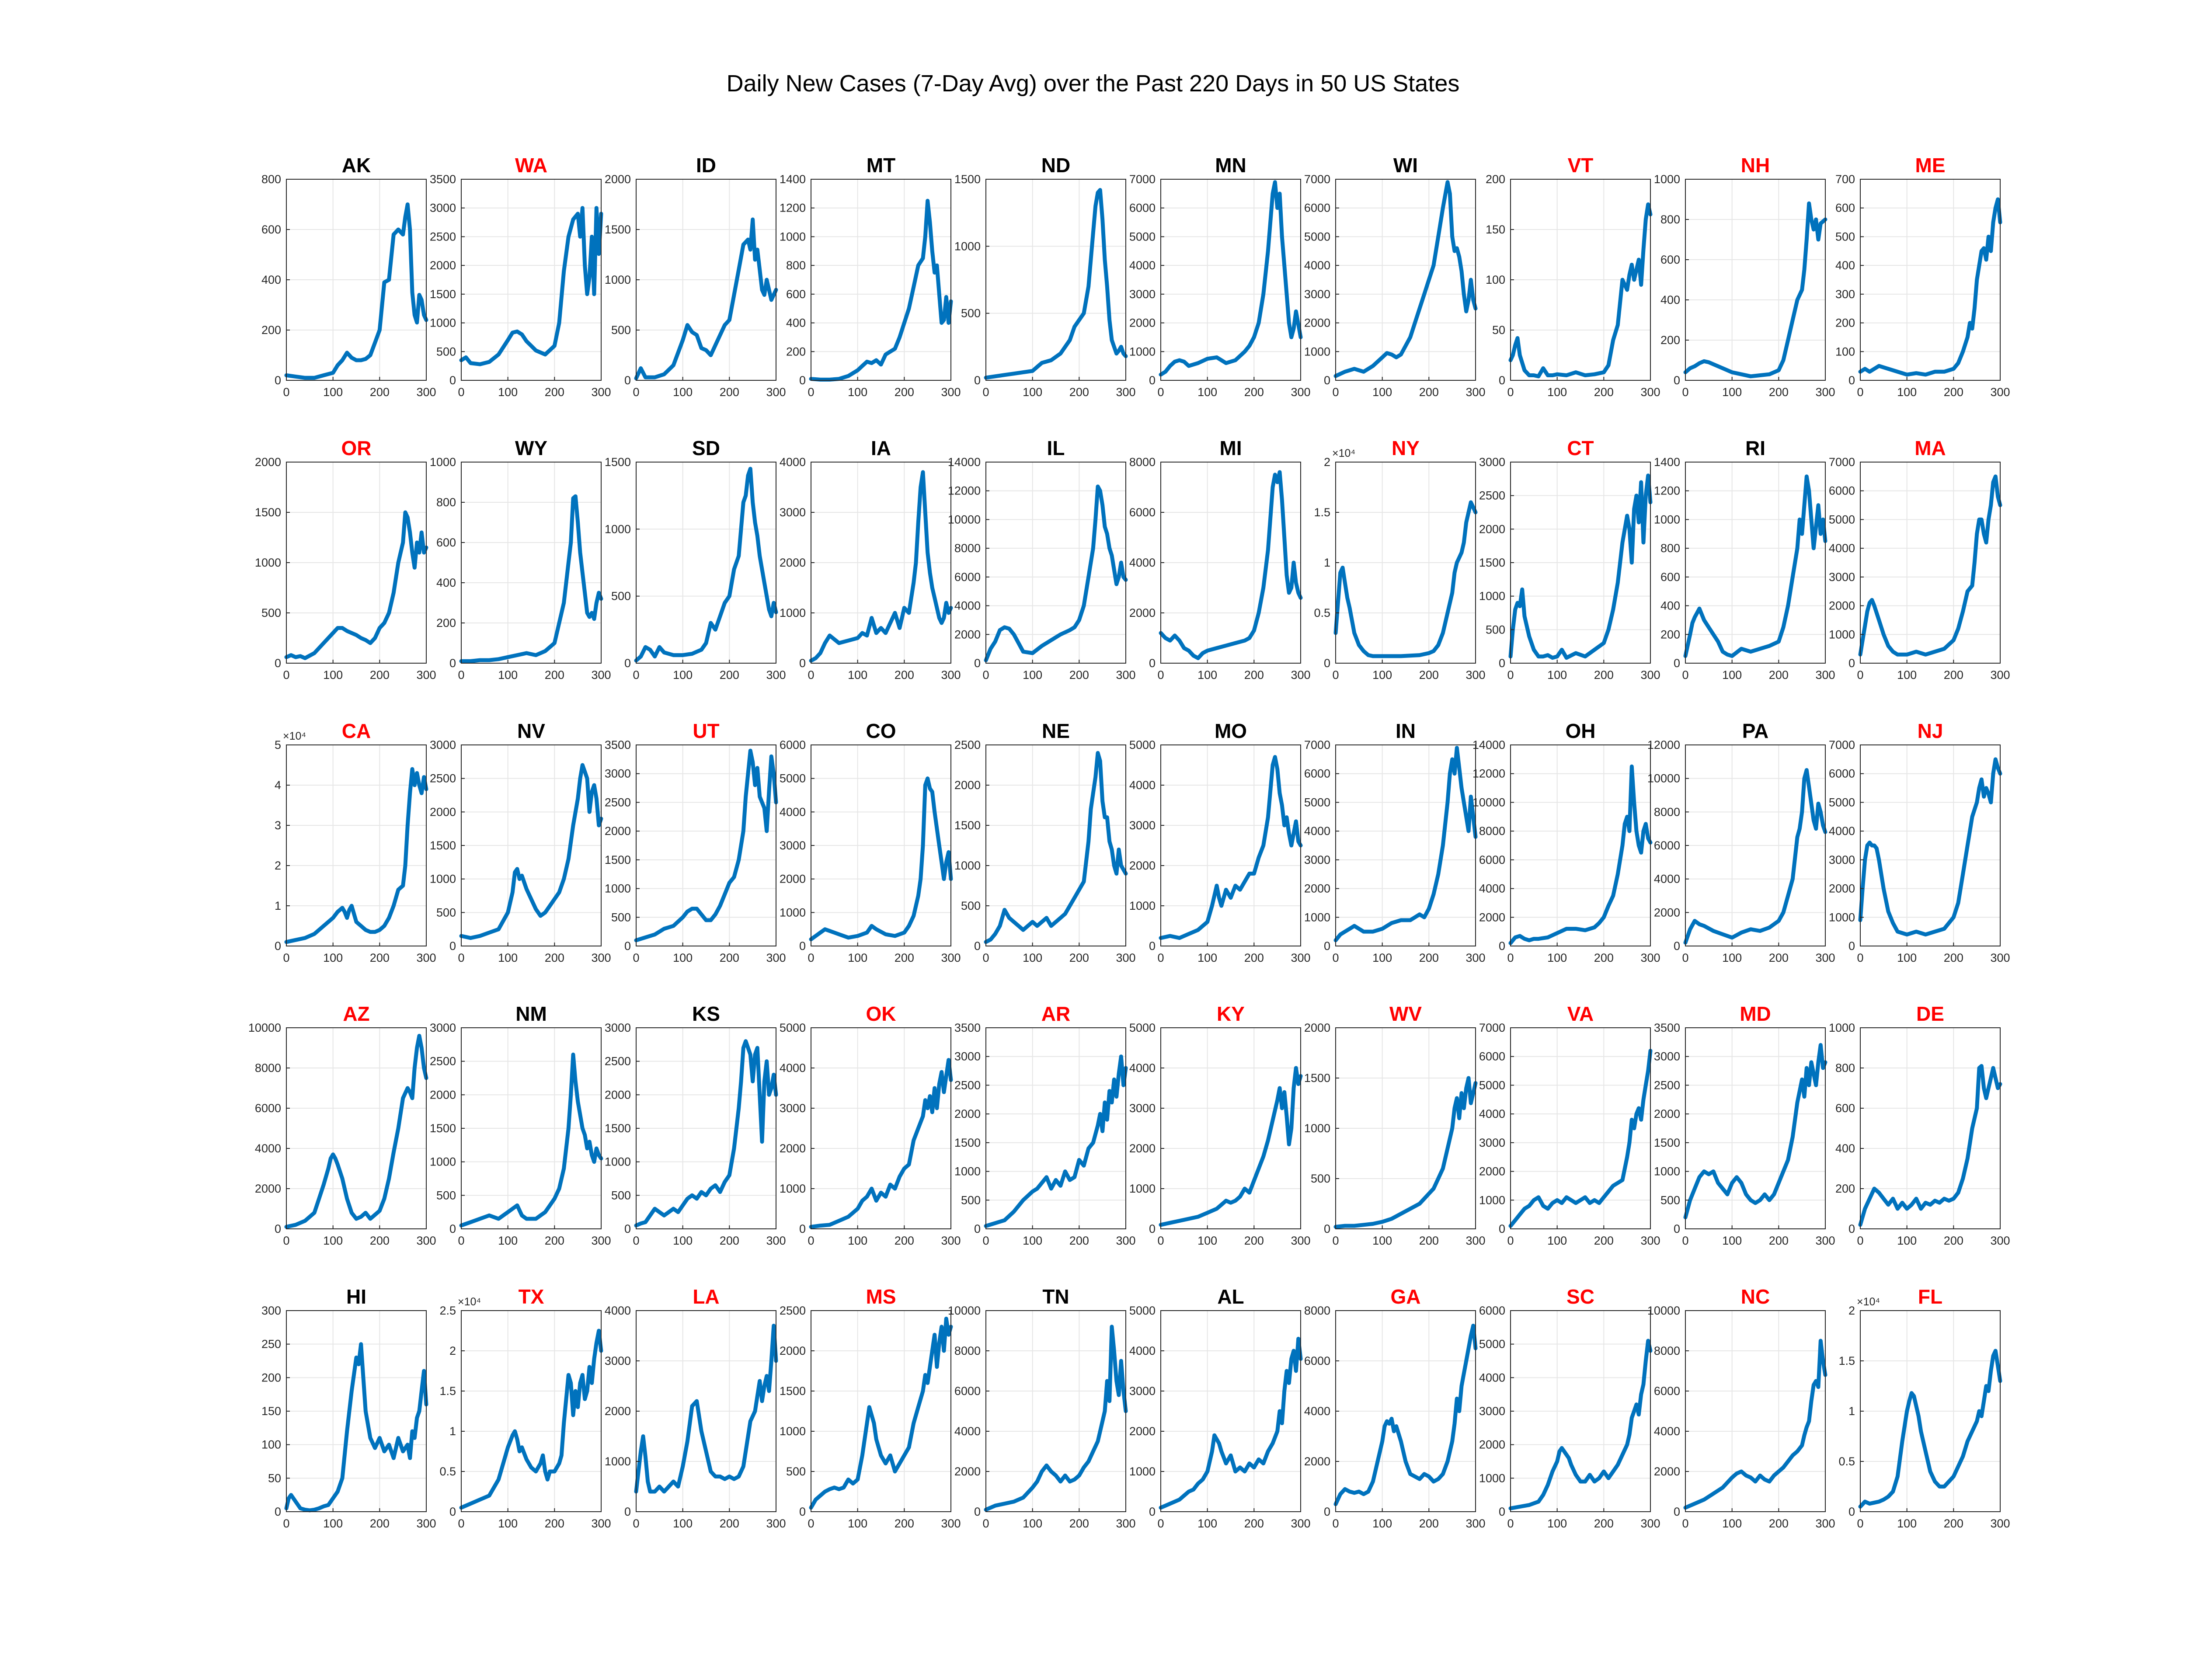  What do you see at coordinates (531, 165) in the screenshot?
I see `subplot-title: WA` at bounding box center [531, 165].